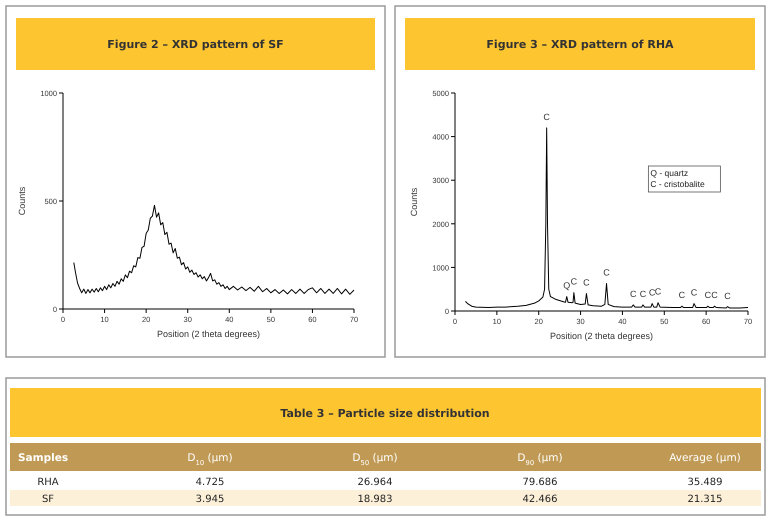  Describe the element at coordinates (375, 482) in the screenshot. I see `data-label: 26.964` at that location.